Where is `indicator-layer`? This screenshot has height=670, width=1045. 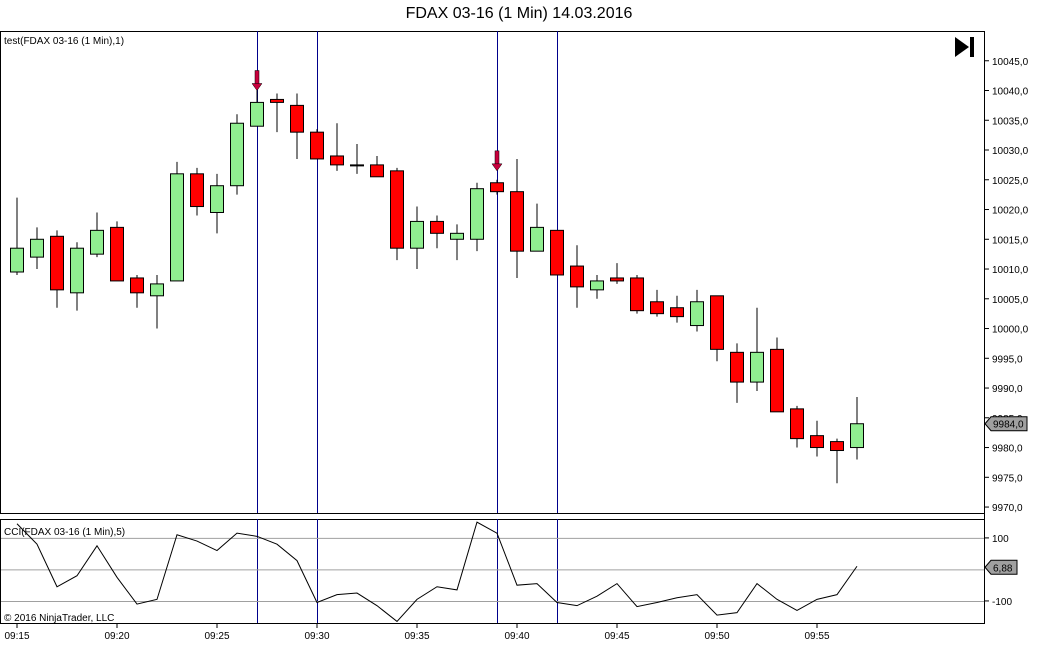
indicator-layer is located at coordinates (492, 571).